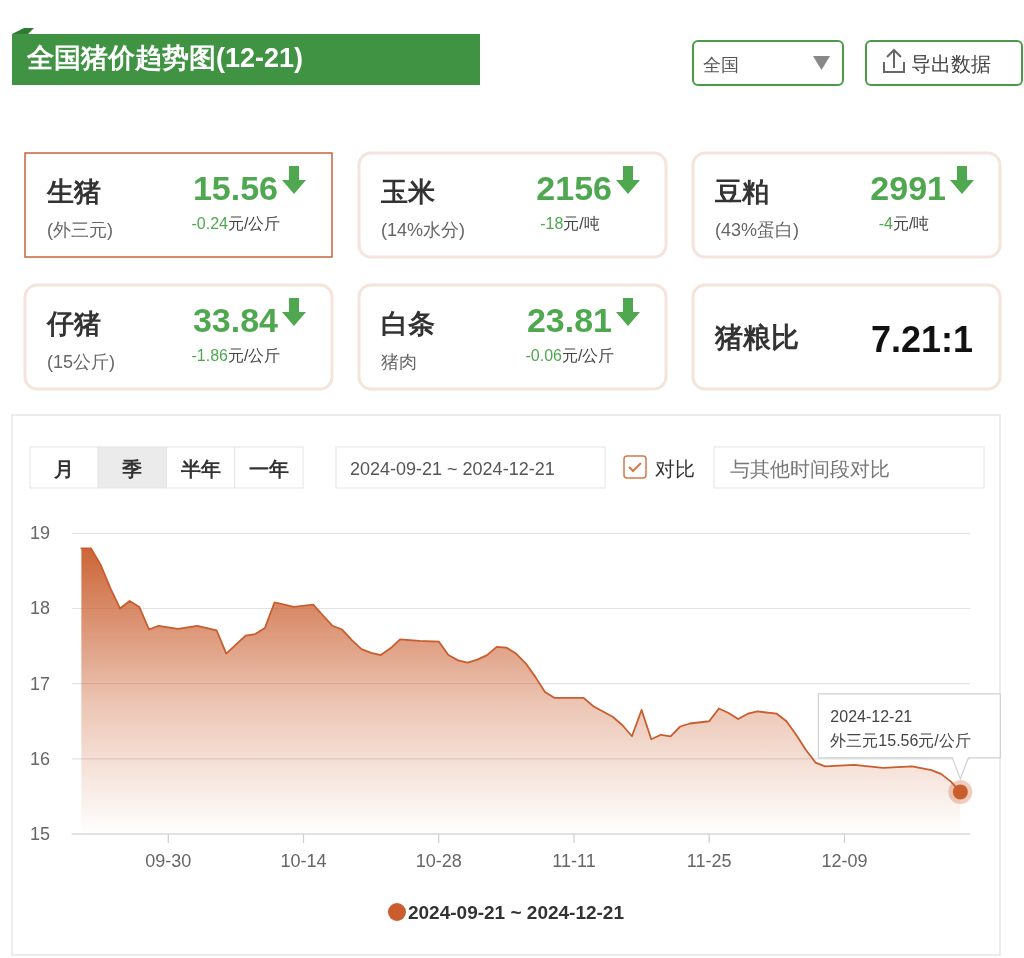 This screenshot has height=958, width=1024. Describe the element at coordinates (908, 188) in the screenshot. I see `text: 2991` at that location.